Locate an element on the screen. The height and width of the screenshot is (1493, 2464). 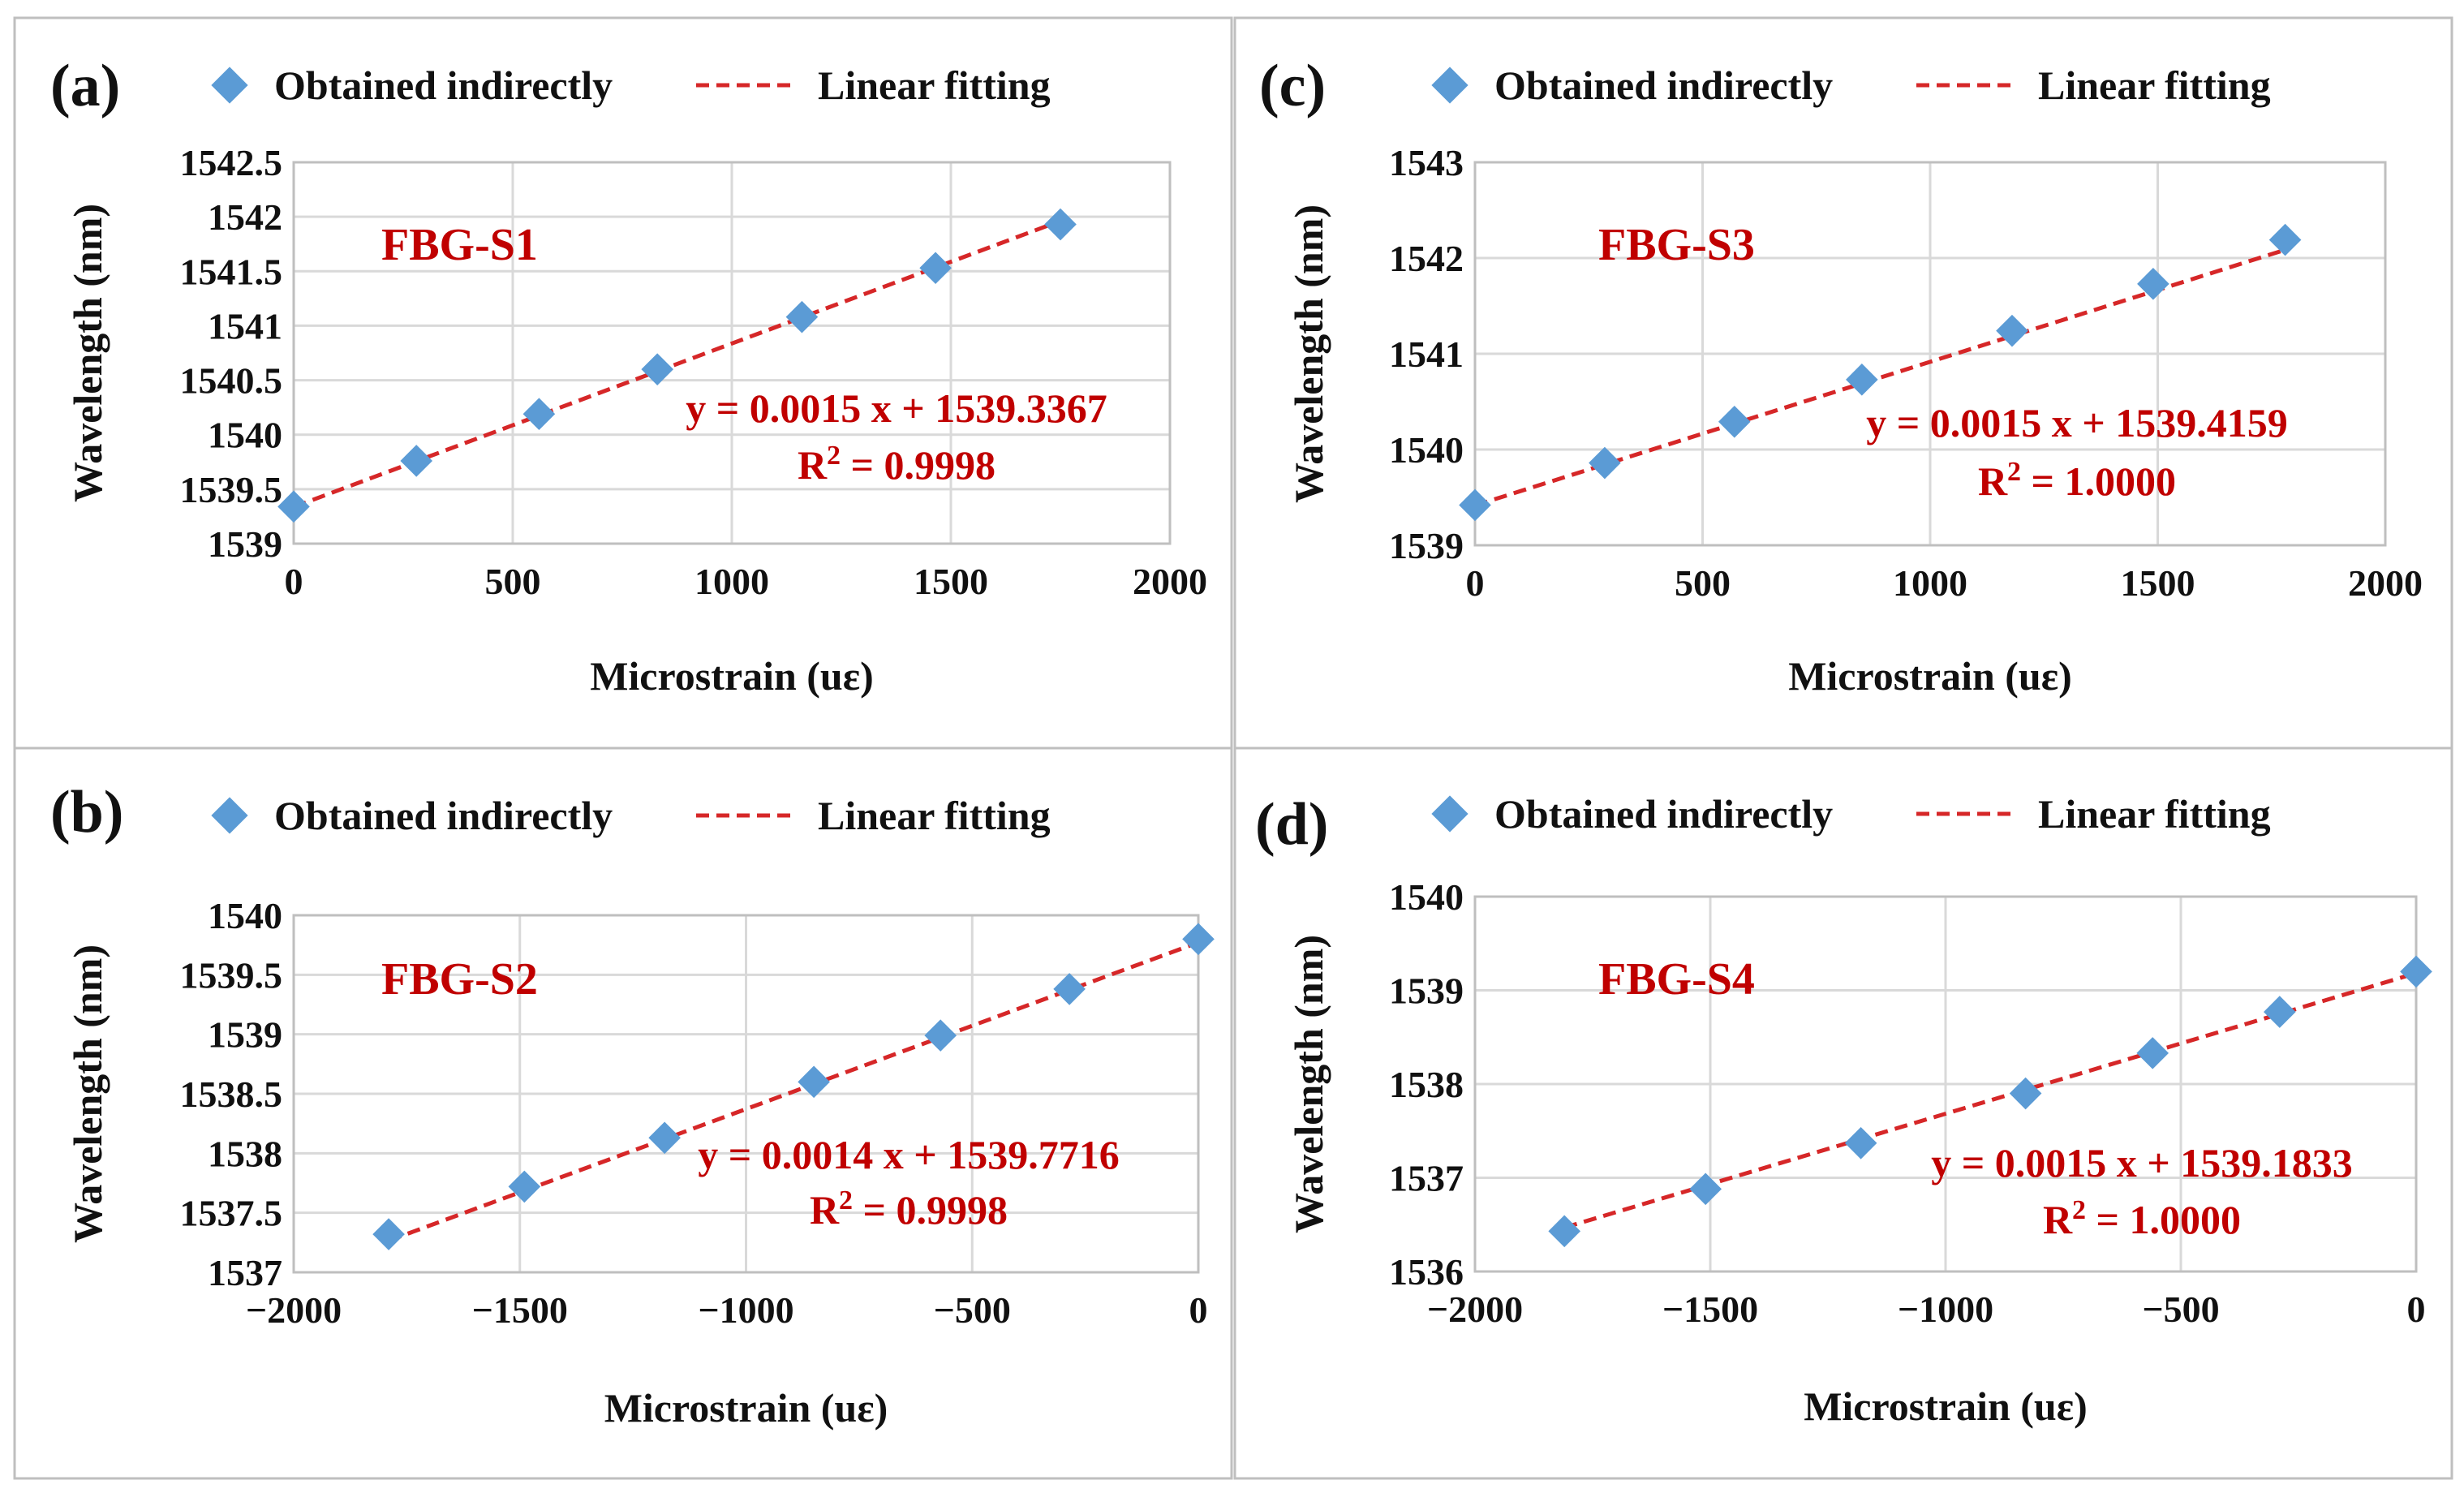
gridlines is located at coordinates (1945, 1084).